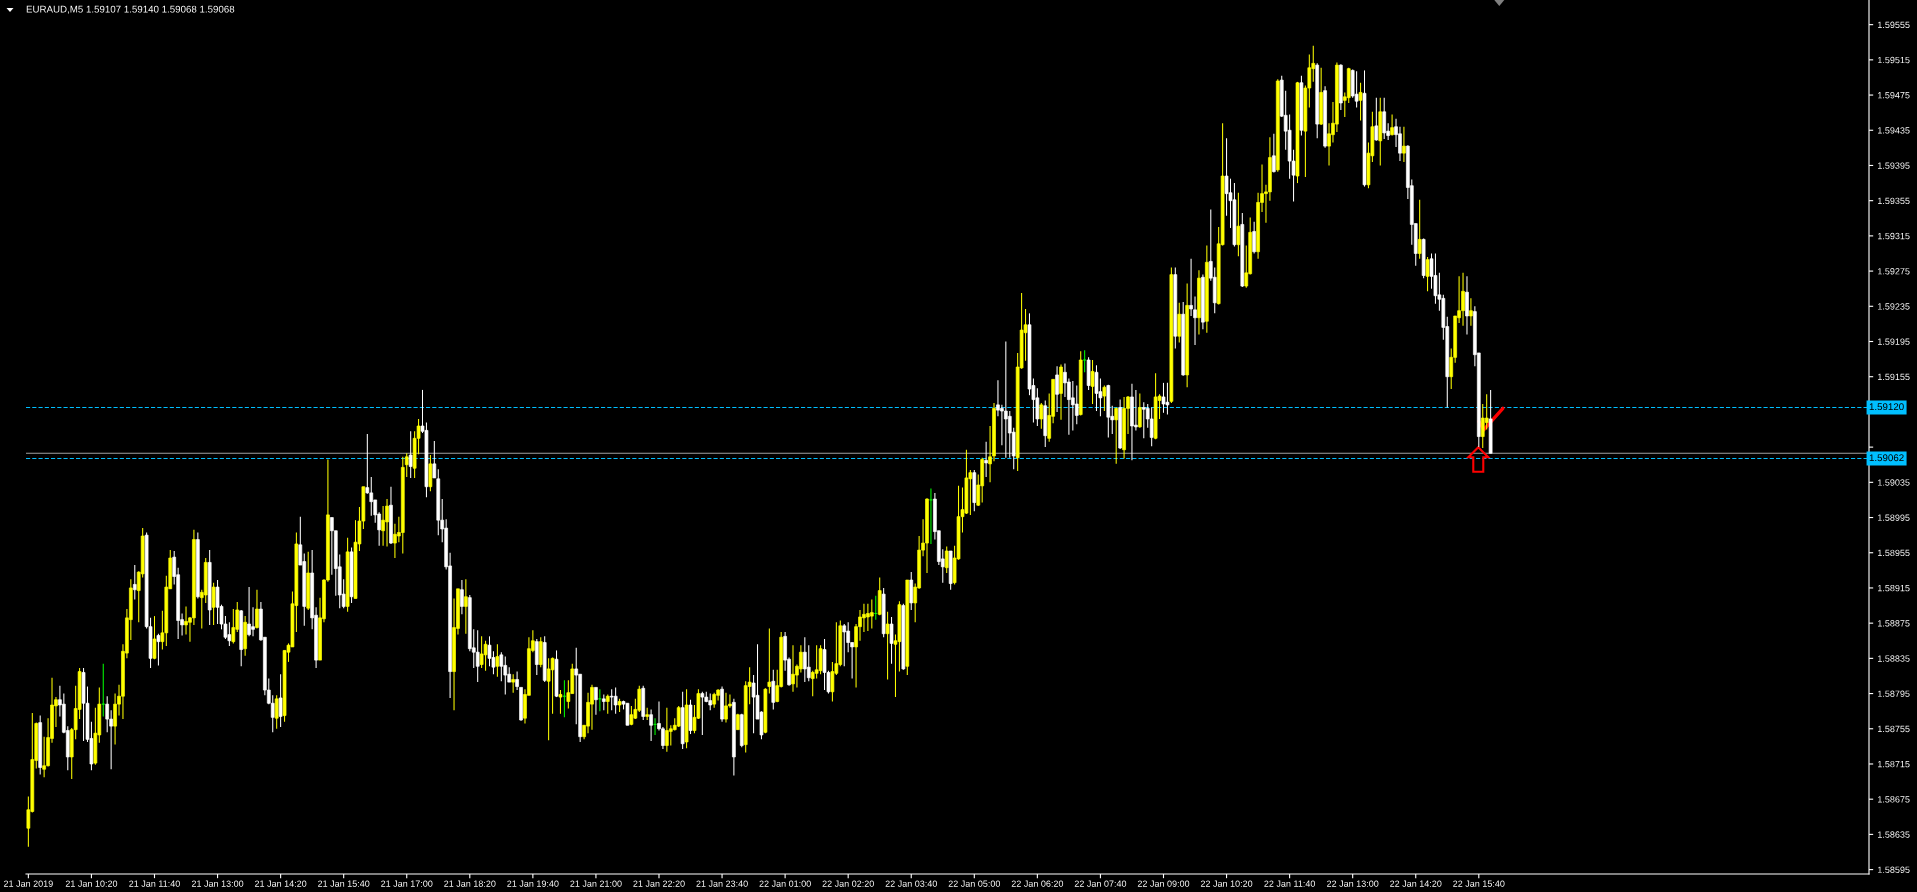 This screenshot has height=892, width=1917. I want to click on y-tick-label: 1.58955, so click(1894, 553).